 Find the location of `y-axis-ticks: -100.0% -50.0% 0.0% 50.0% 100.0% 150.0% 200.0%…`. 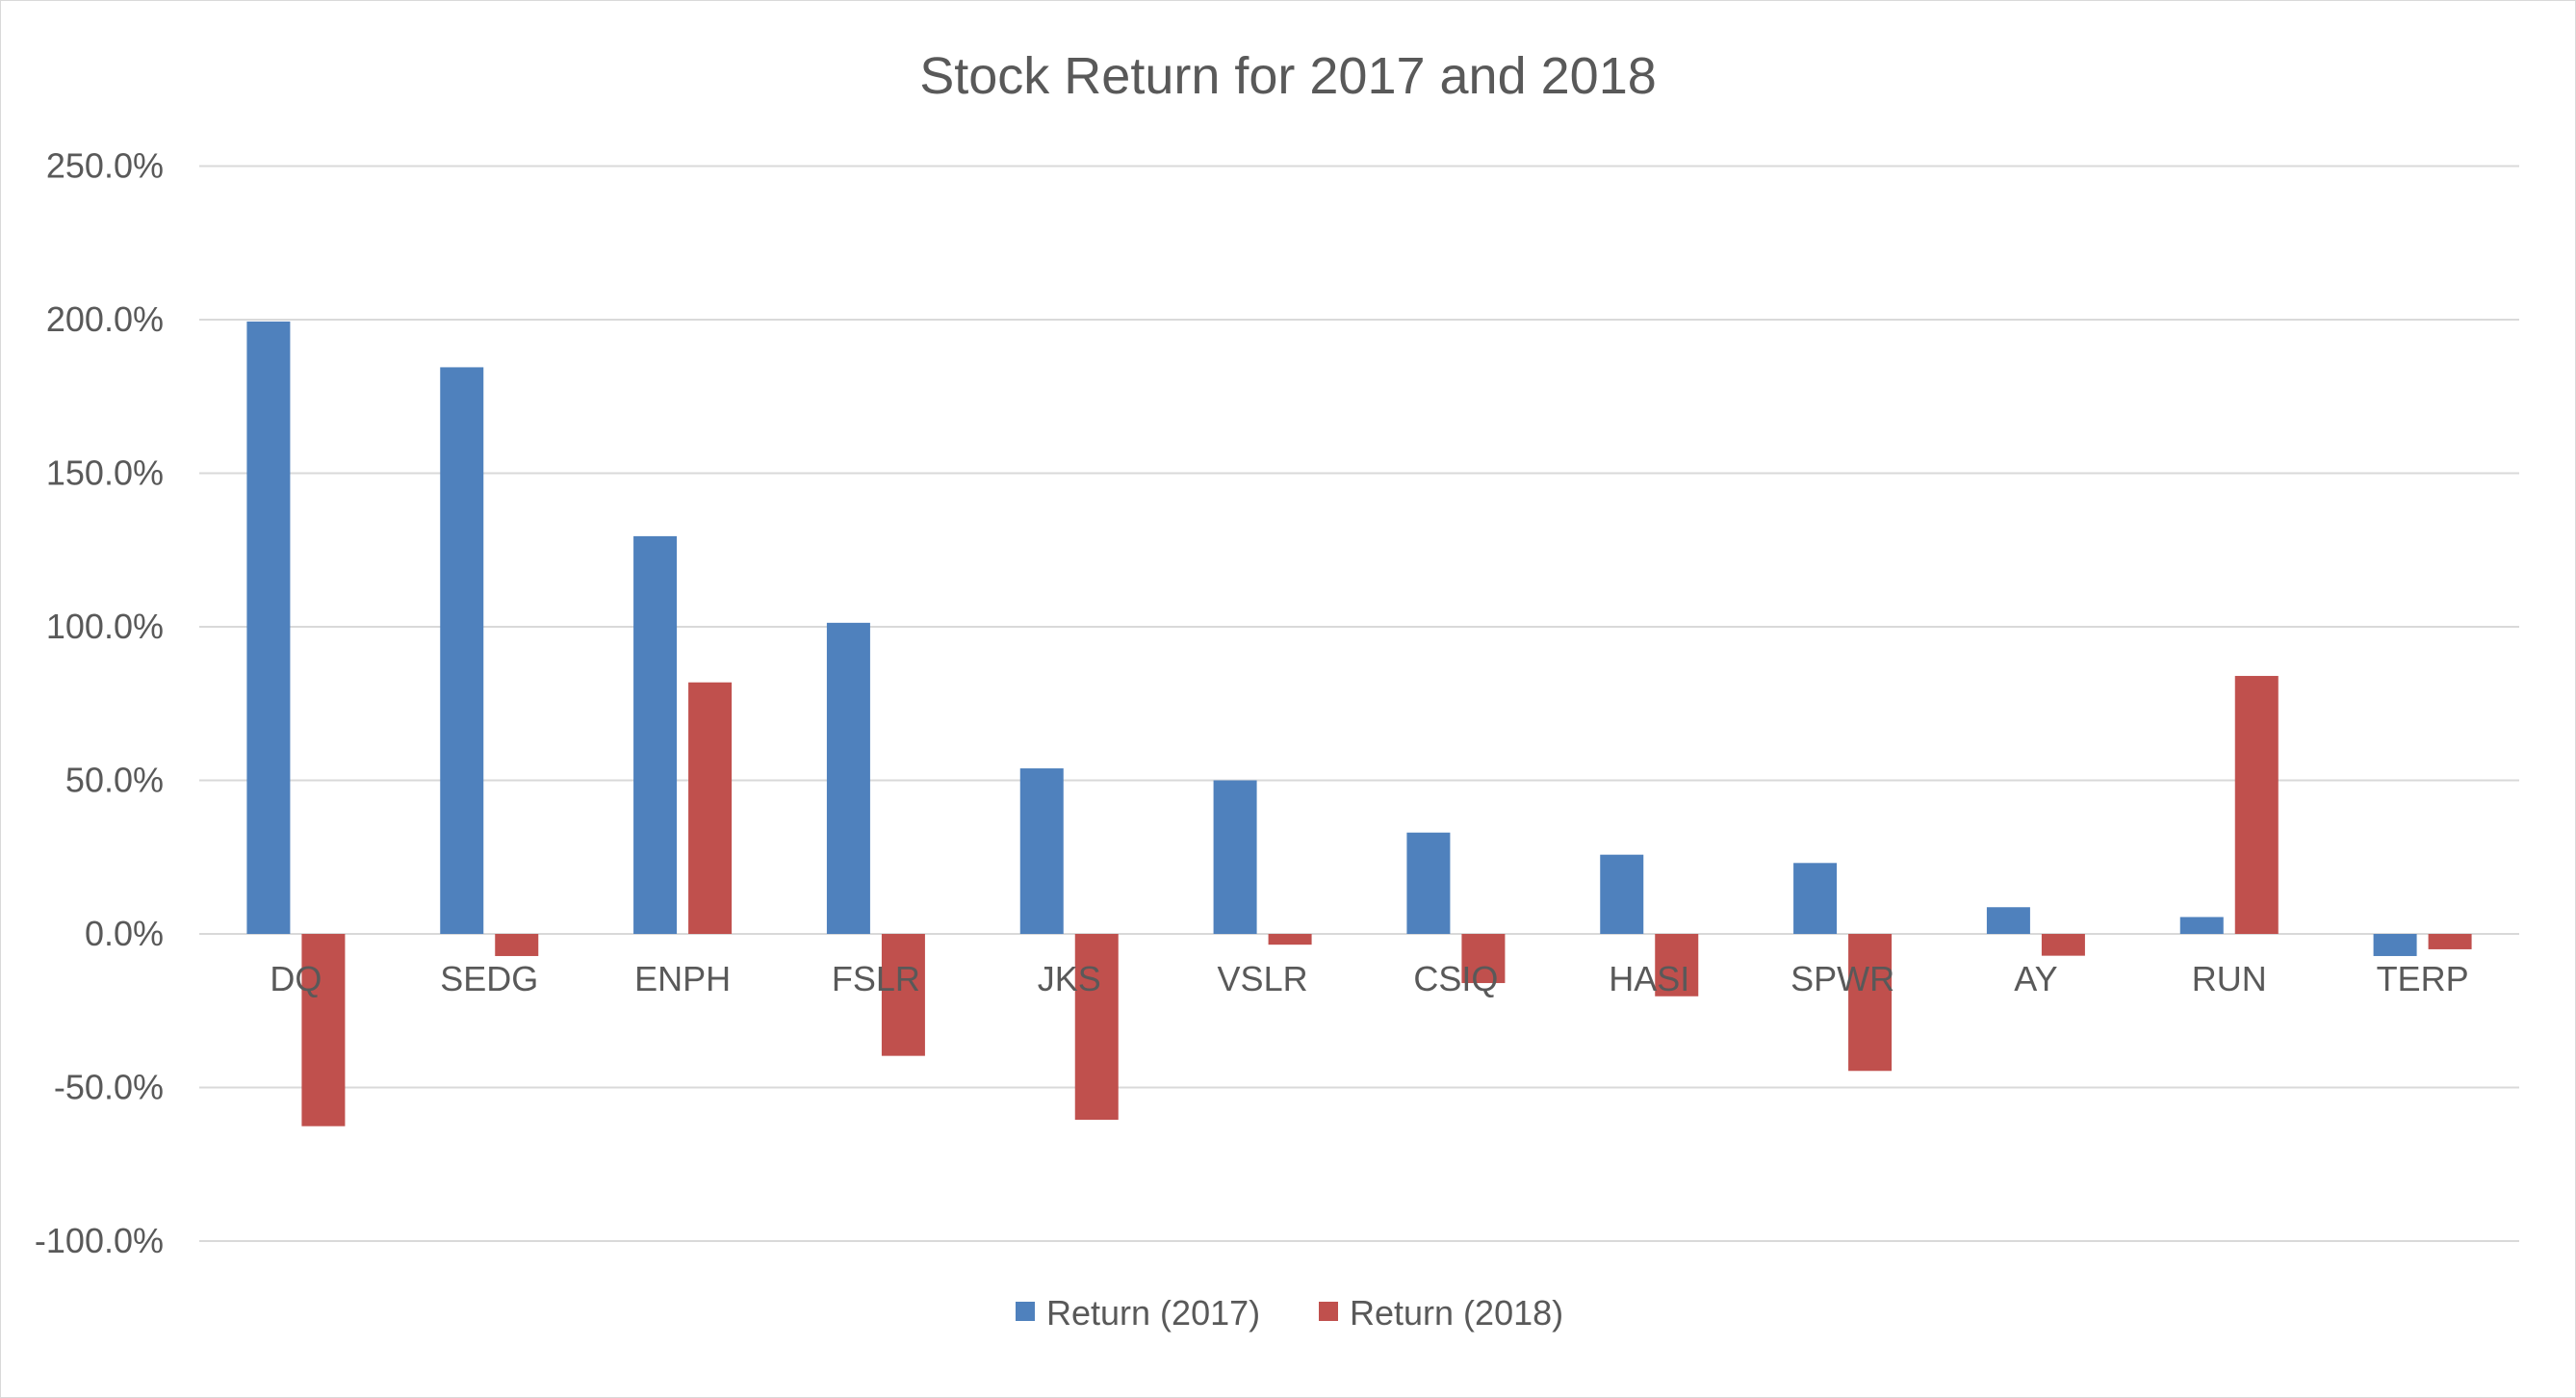

y-axis-ticks: -100.0% -50.0% 0.0% 50.0% 100.0% 150.0% 200.0%… is located at coordinates (100, 703).